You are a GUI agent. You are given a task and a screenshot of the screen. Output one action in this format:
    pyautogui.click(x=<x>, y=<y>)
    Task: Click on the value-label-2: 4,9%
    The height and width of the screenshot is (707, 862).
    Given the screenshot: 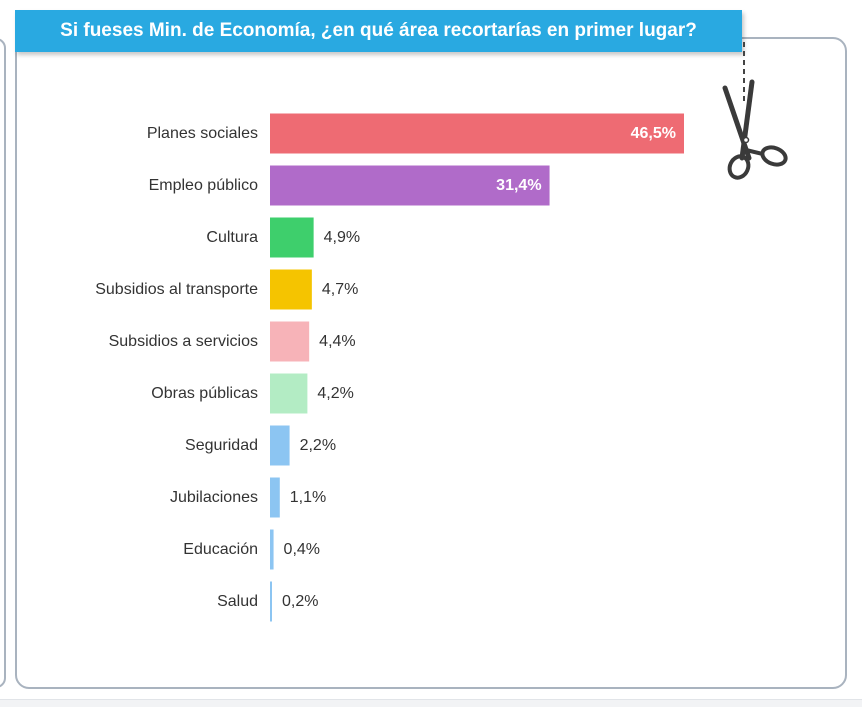 What is the action you would take?
    pyautogui.click(x=342, y=237)
    